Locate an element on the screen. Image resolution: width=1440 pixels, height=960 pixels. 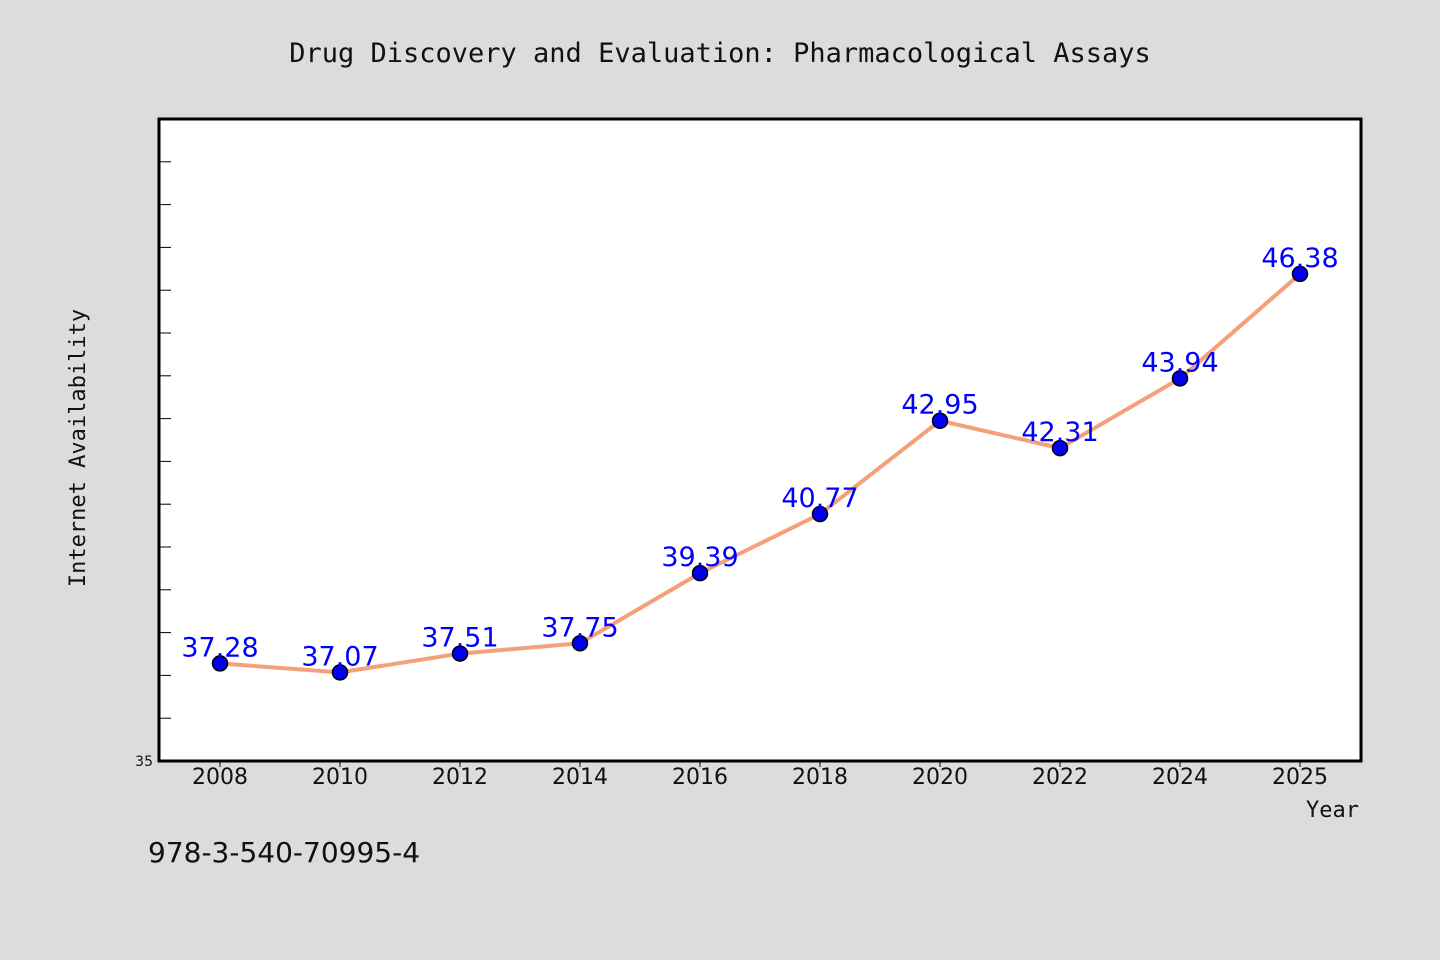
x-tick-label: 2025 is located at coordinates (1300, 777).